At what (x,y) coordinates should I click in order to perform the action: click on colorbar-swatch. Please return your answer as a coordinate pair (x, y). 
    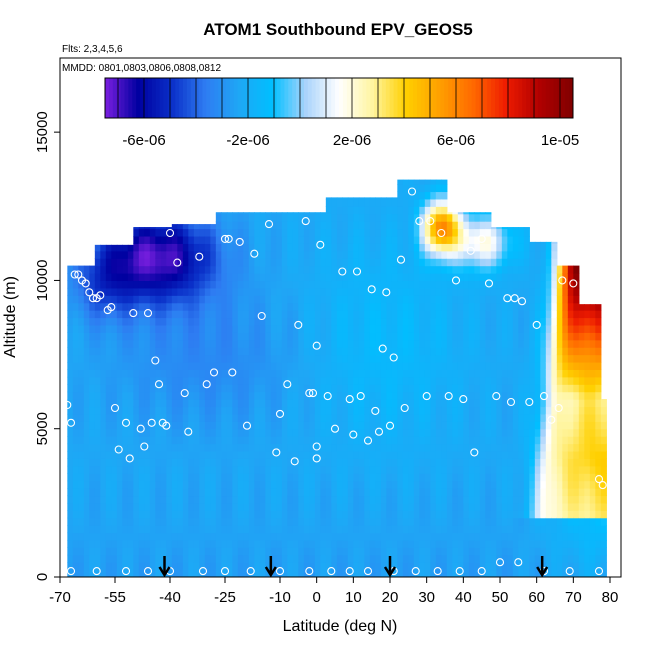
    Looking at the image, I should click on (302, 98).